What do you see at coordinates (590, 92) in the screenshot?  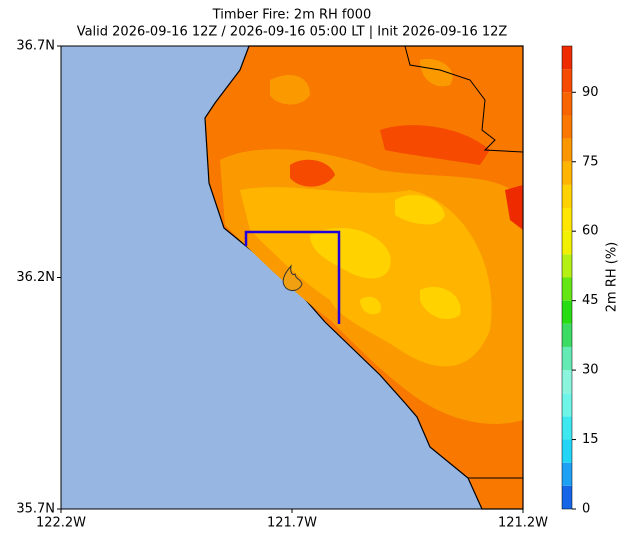 I see `colorbar-tick-label: 90` at bounding box center [590, 92].